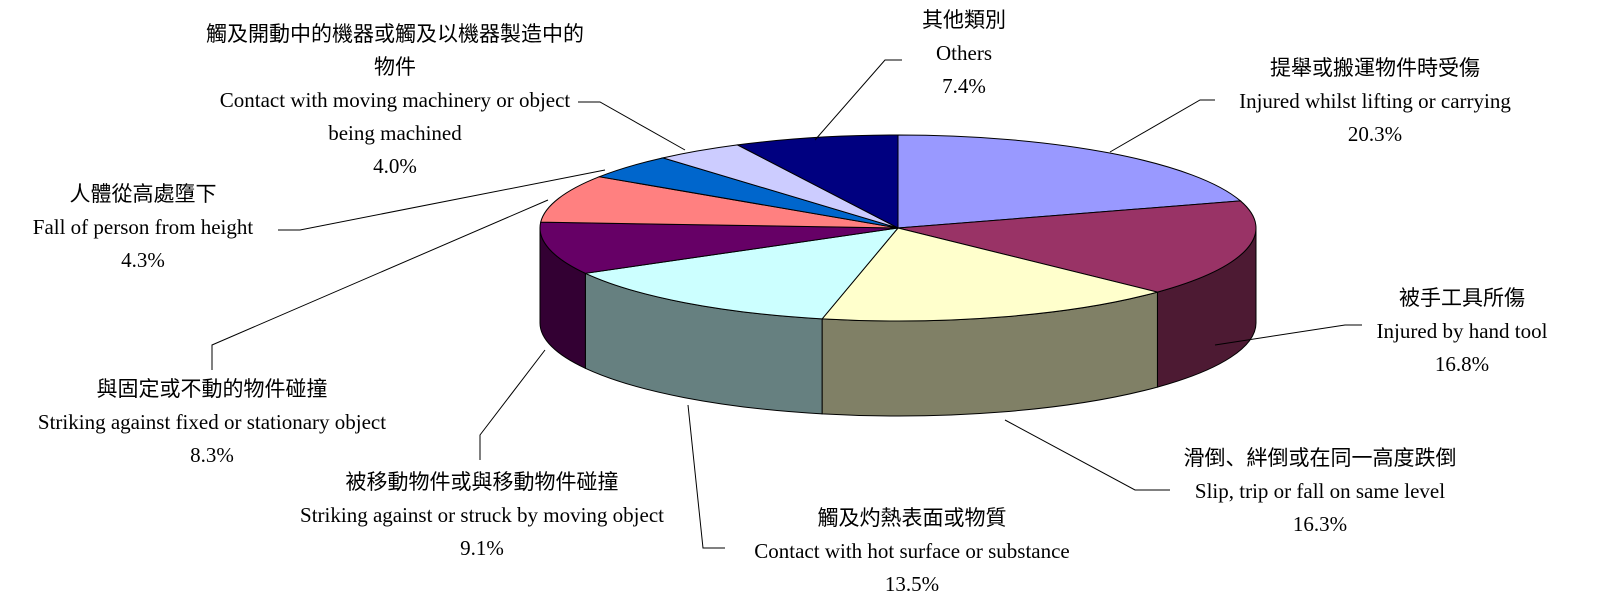 The image size is (1607, 609). Describe the element at coordinates (1320, 524) in the screenshot. I see `value-label: 16.3%` at that location.